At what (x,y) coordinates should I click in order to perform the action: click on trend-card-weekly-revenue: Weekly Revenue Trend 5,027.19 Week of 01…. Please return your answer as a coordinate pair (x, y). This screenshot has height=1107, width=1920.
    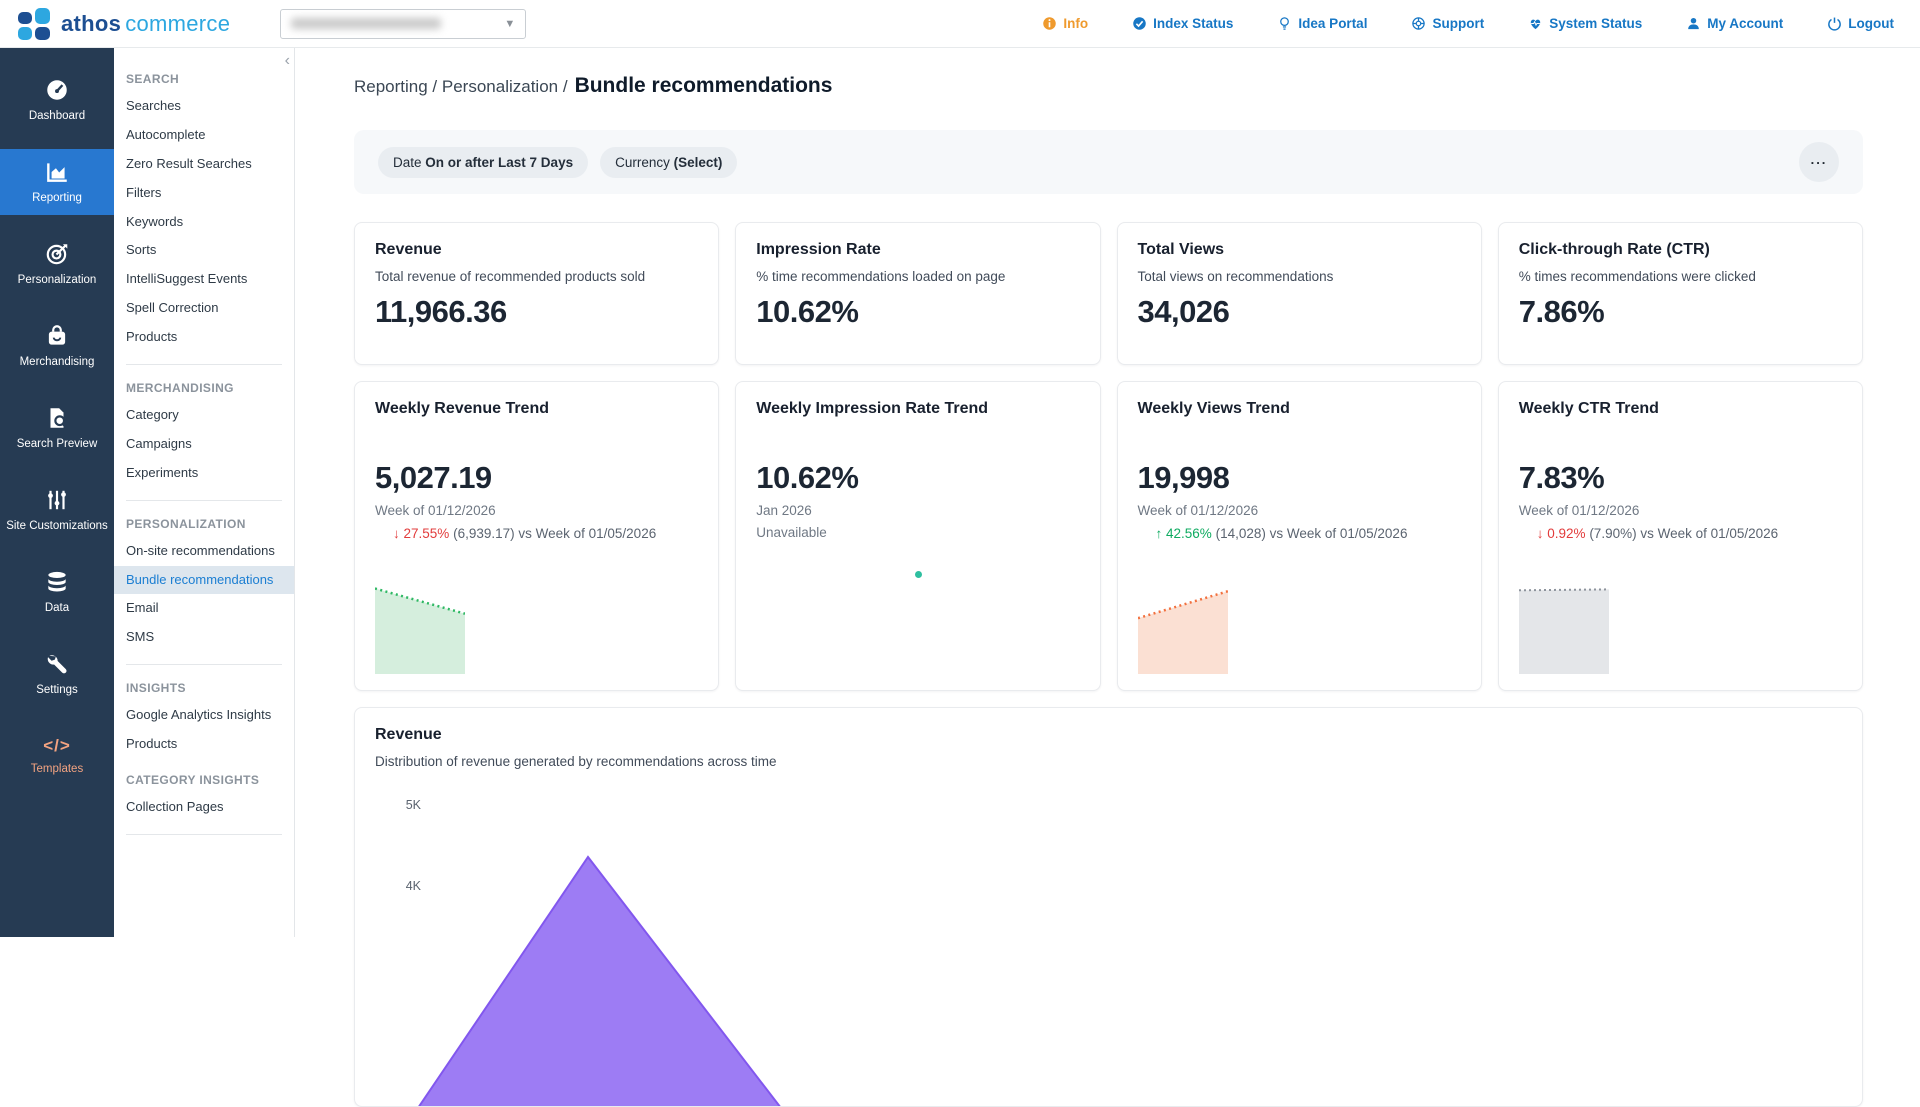
    Looking at the image, I should click on (537, 536).